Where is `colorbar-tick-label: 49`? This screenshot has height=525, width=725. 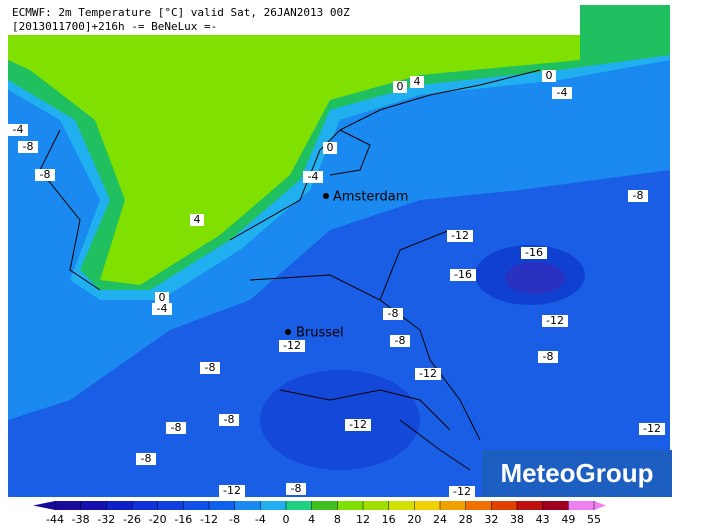 colorbar-tick-label: 49 is located at coordinates (568, 519).